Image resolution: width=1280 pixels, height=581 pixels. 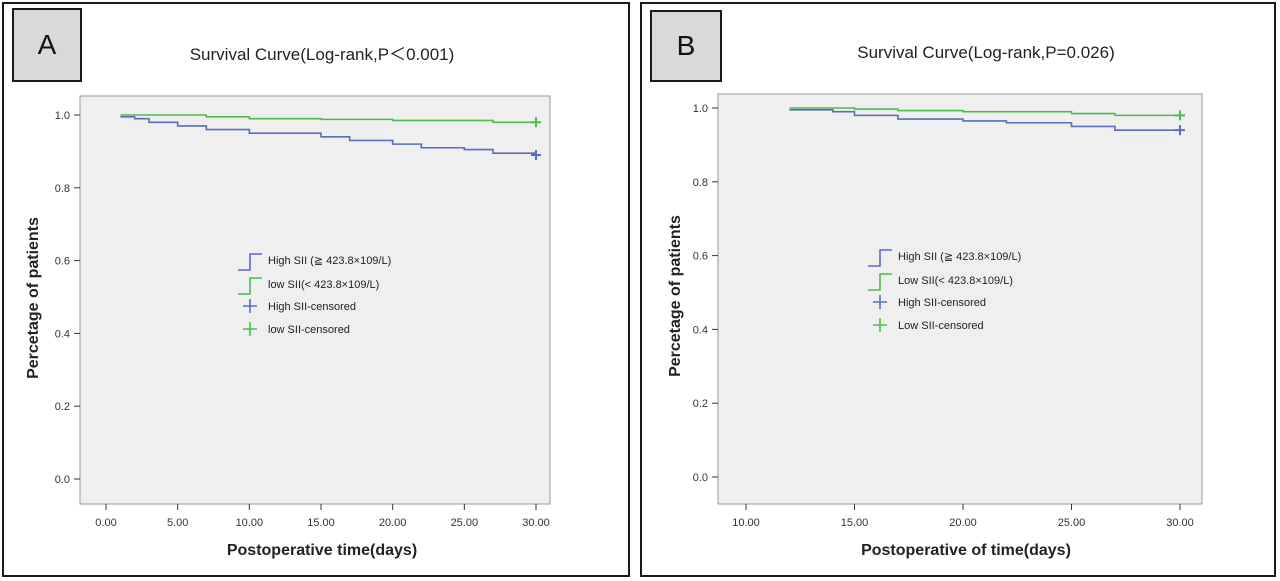 What do you see at coordinates (322, 550) in the screenshot?
I see `x-axis-label: Postoperative time(days)` at bounding box center [322, 550].